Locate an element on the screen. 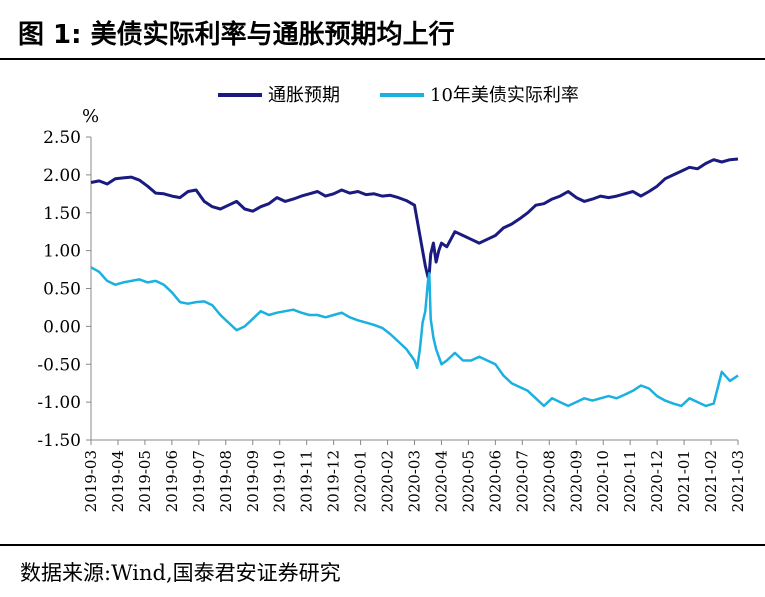 This screenshot has height=597, width=765. page-title: 图 1: 美债实际利率与通胀预期均上行 is located at coordinates (236, 35).